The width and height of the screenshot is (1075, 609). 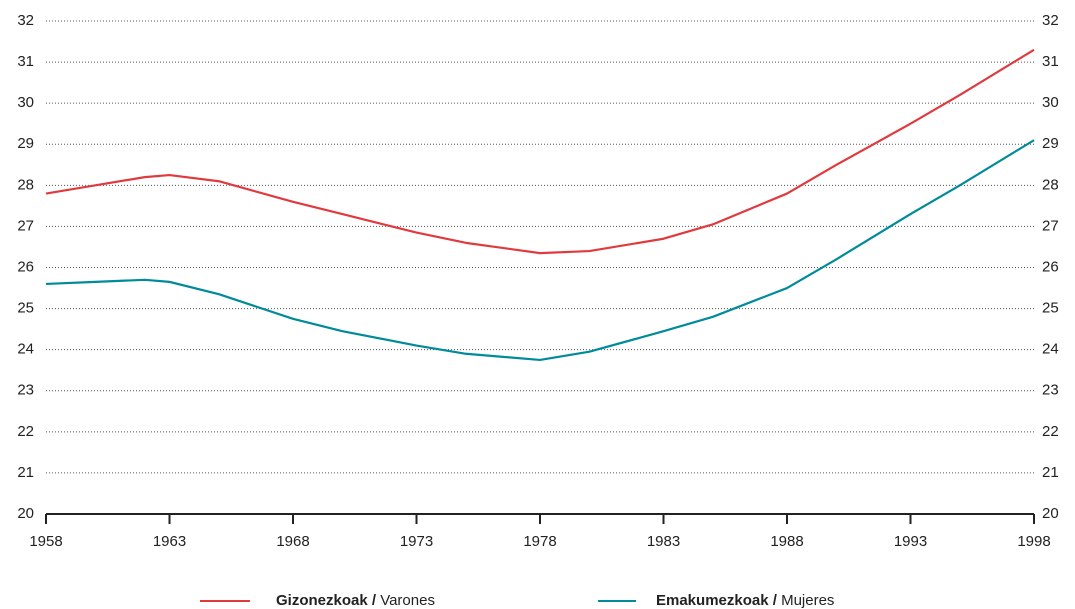 What do you see at coordinates (910, 541) in the screenshot?
I see `x-tick-label: 1993` at bounding box center [910, 541].